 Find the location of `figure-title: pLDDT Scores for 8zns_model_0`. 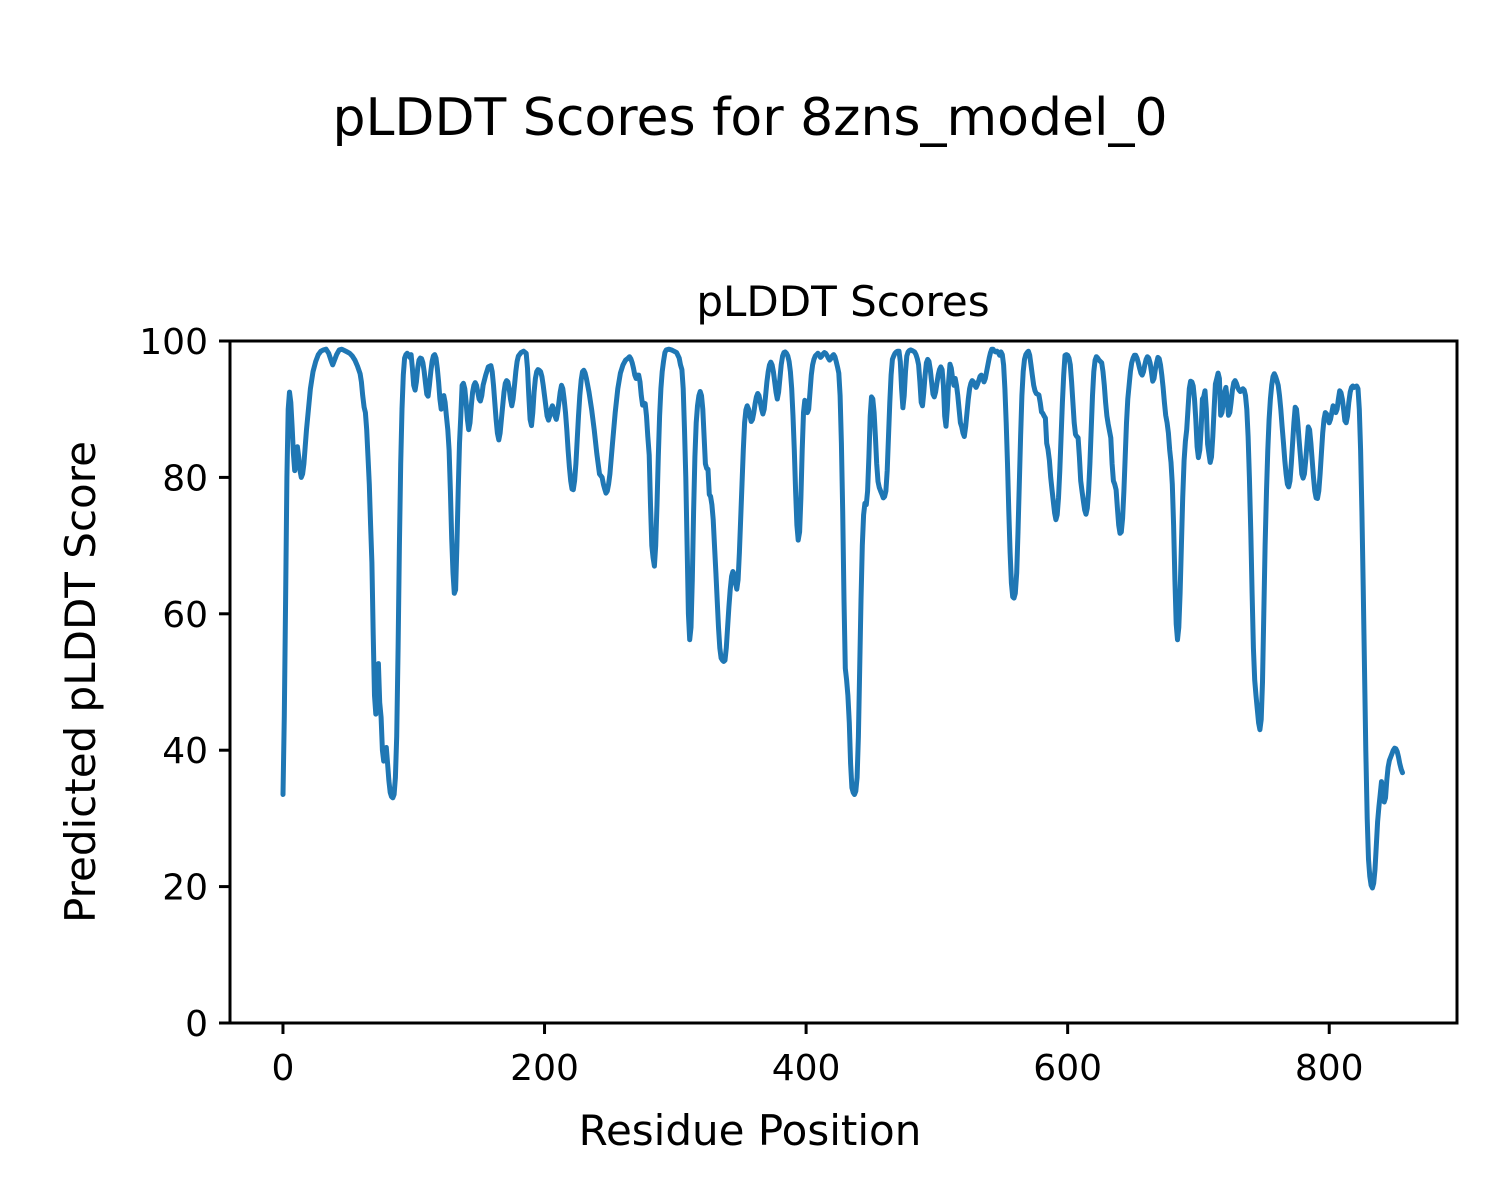

figure-title: pLDDT Scores for 8zns_model_0 is located at coordinates (749, 118).